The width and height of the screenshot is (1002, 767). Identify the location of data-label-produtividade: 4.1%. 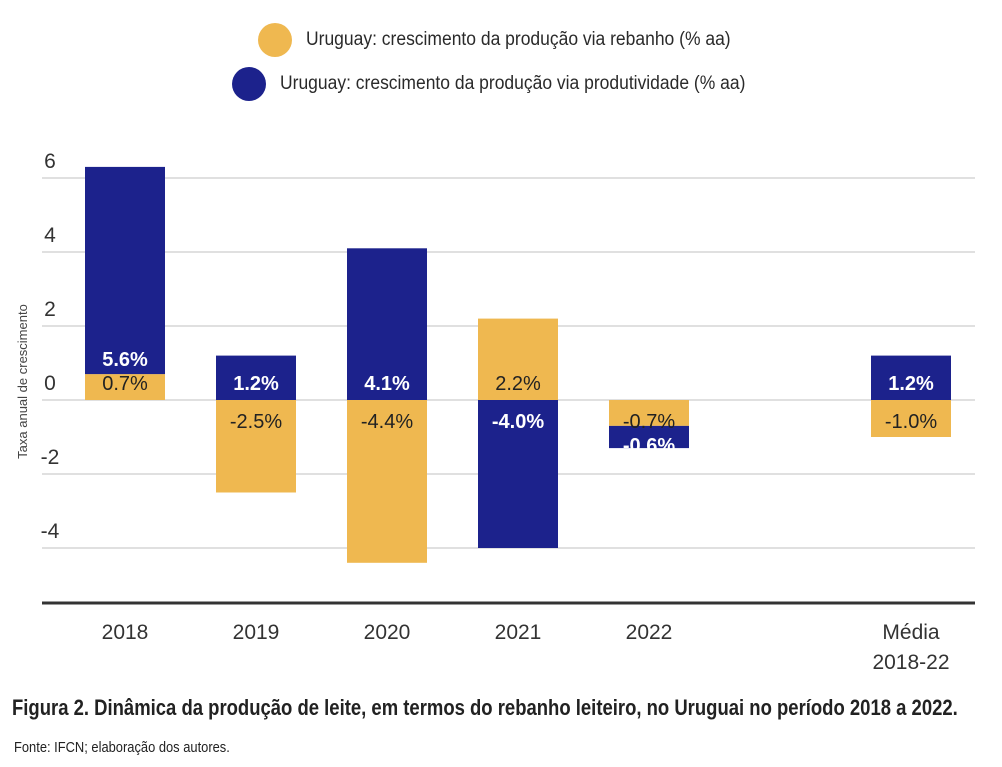
(387, 384).